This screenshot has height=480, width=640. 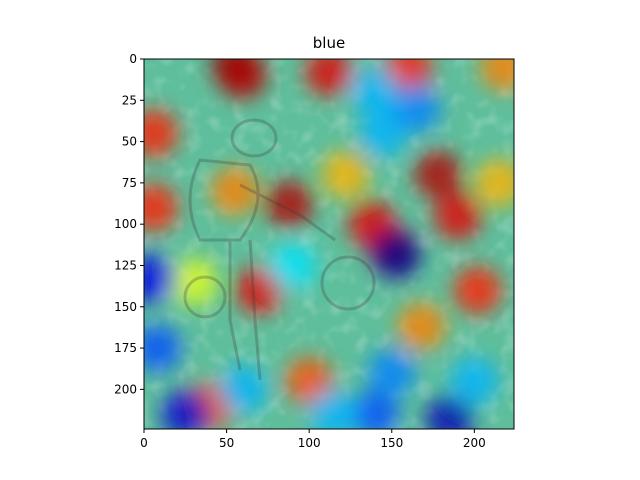 What do you see at coordinates (125, 348) in the screenshot?
I see `y-tick-label: 175` at bounding box center [125, 348].